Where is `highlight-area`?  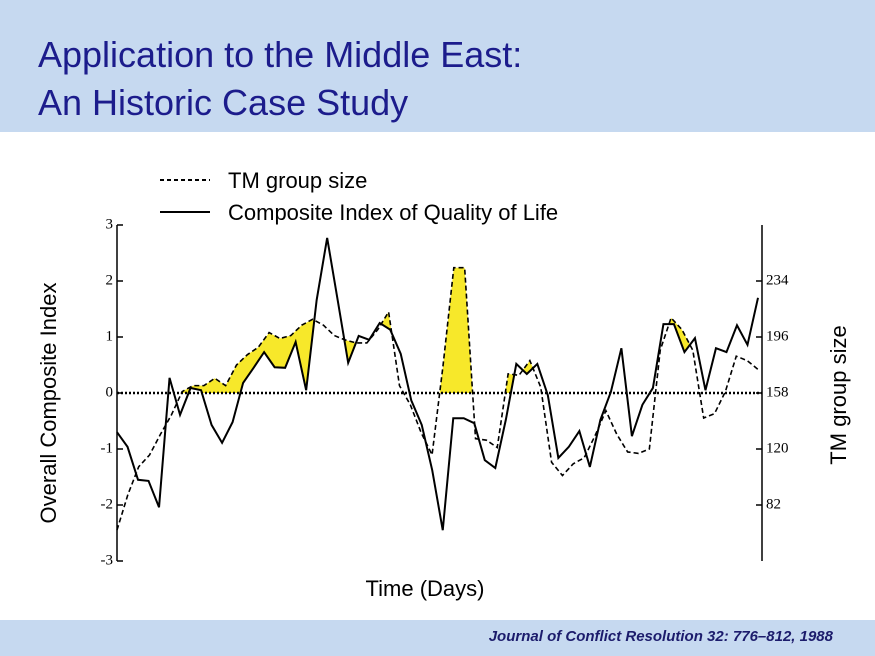 highlight-area is located at coordinates (437, 330).